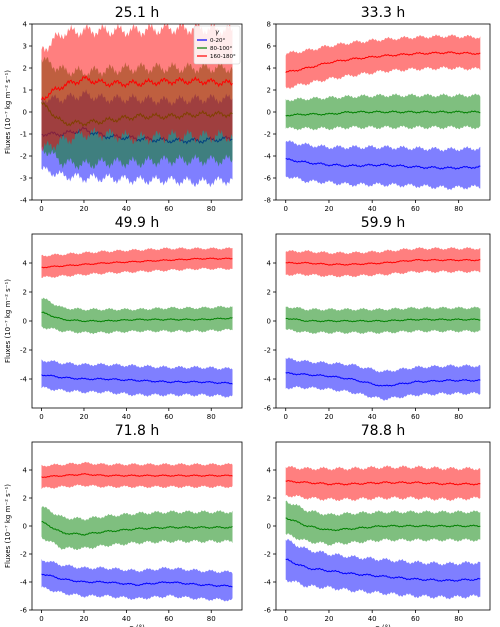  What do you see at coordinates (23, 179) in the screenshot?
I see `y-tick-label: -3` at bounding box center [23, 179].